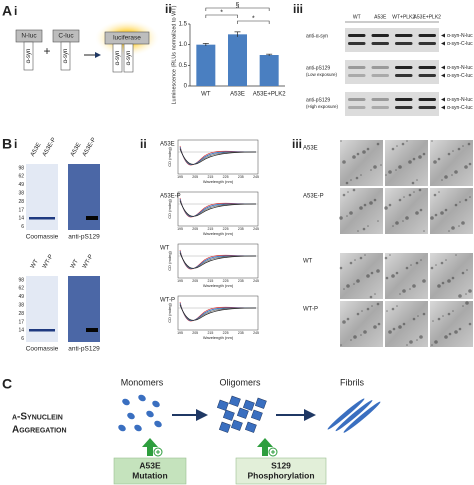 The width and height of the screenshot is (474, 485). I want to click on y-tick-label: 0, so click(186, 87).